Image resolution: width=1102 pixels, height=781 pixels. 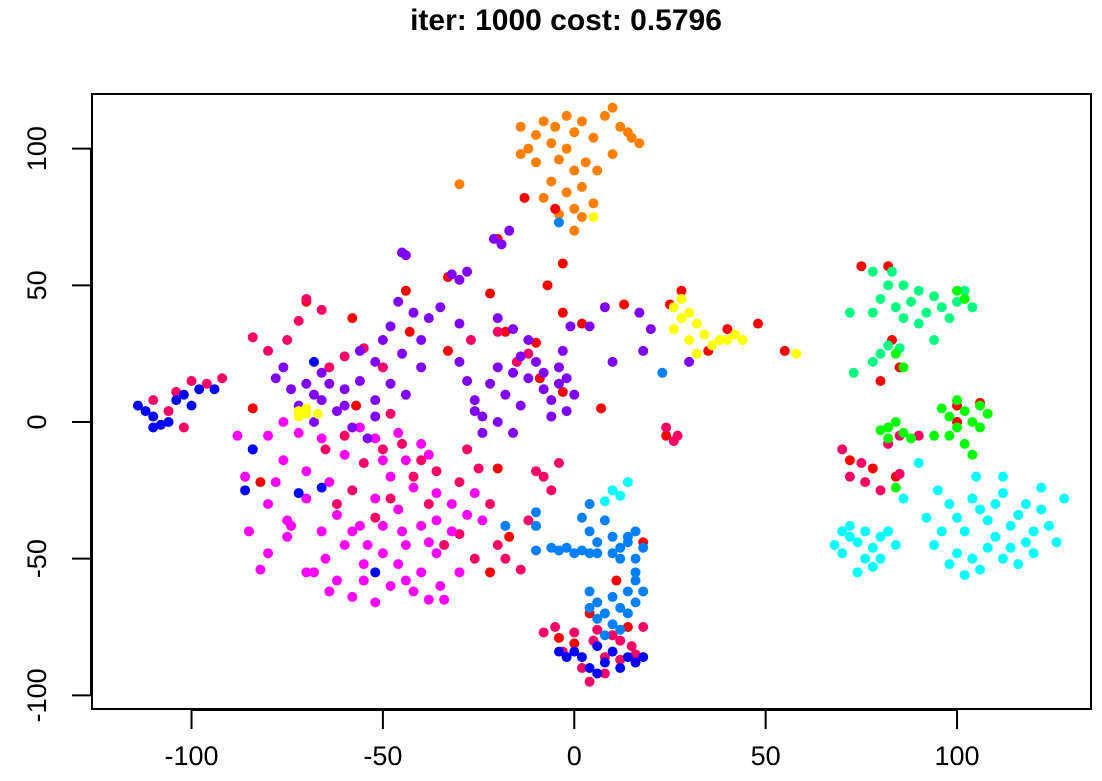 I want to click on y-tick-label: -50, so click(x=37, y=558).